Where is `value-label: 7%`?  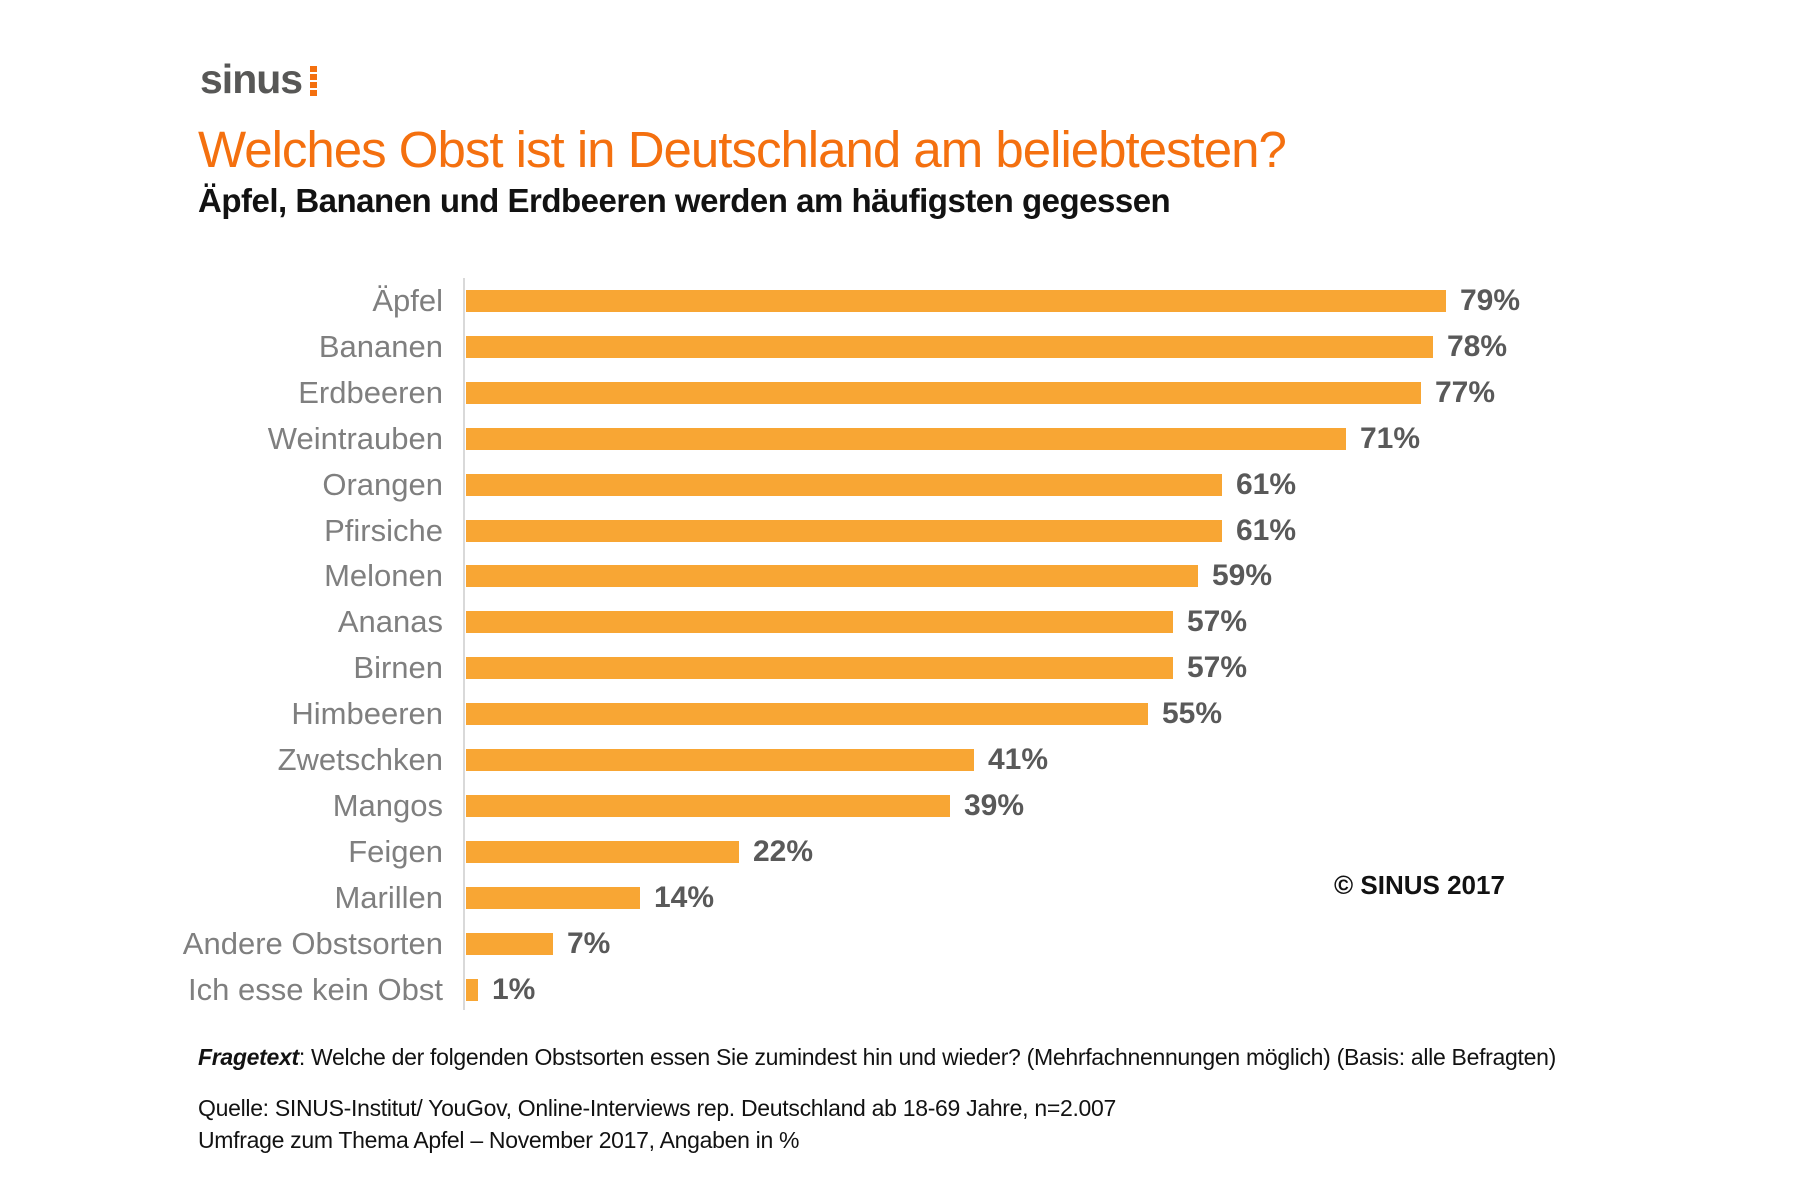
value-label: 7% is located at coordinates (589, 943).